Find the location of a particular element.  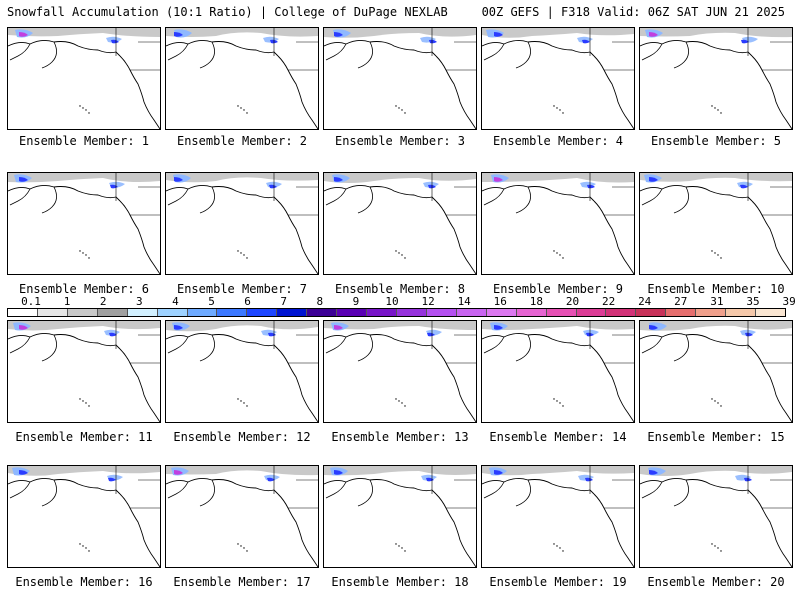

colorbar-tick-label: 5 is located at coordinates (211, 301).